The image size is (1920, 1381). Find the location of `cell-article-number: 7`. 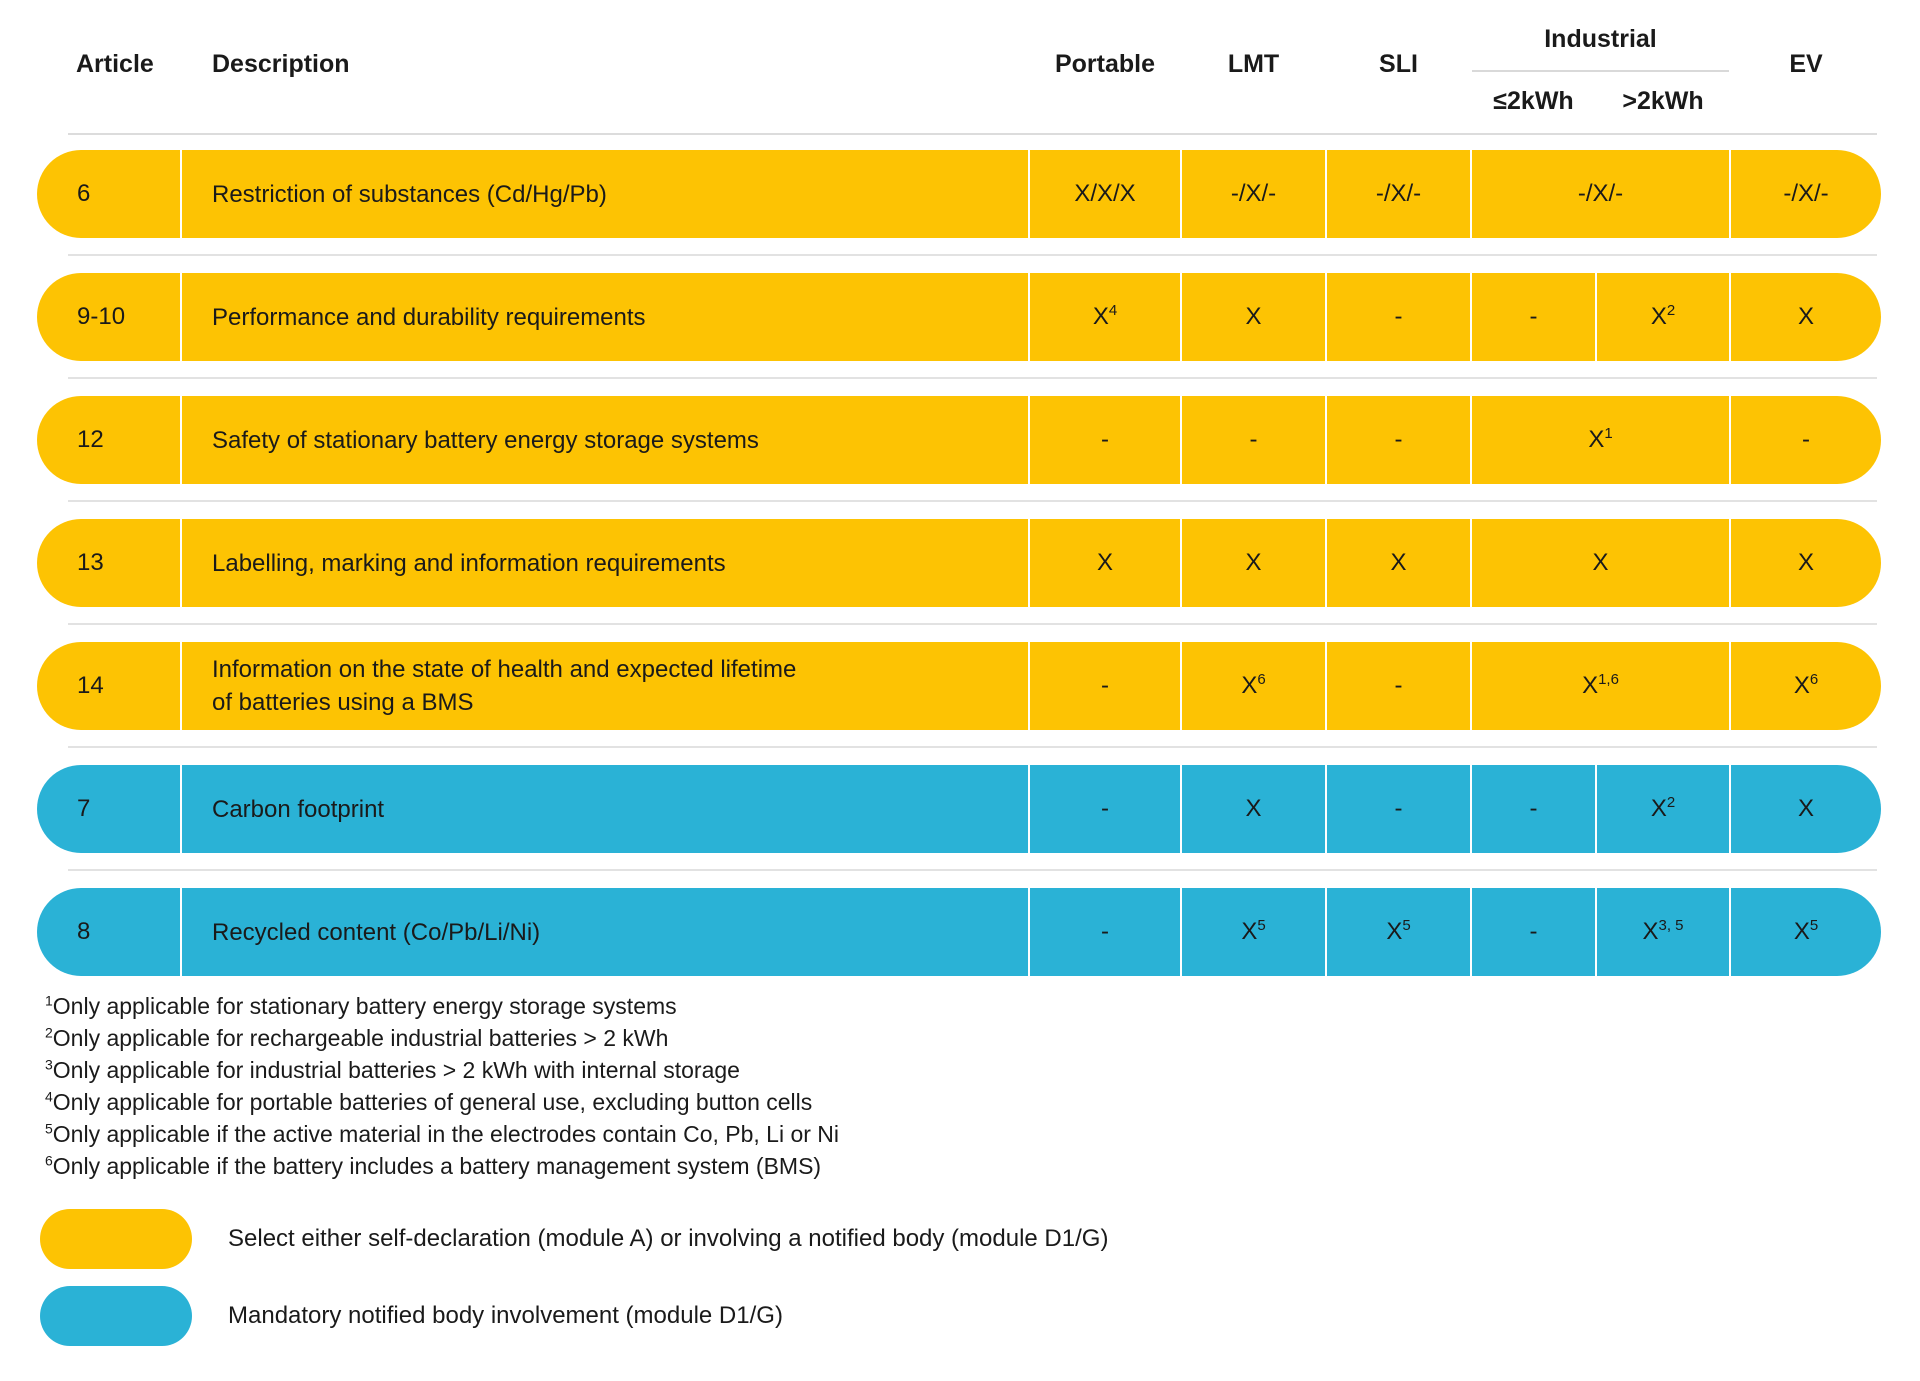

cell-article-number: 7 is located at coordinates (108, 809).